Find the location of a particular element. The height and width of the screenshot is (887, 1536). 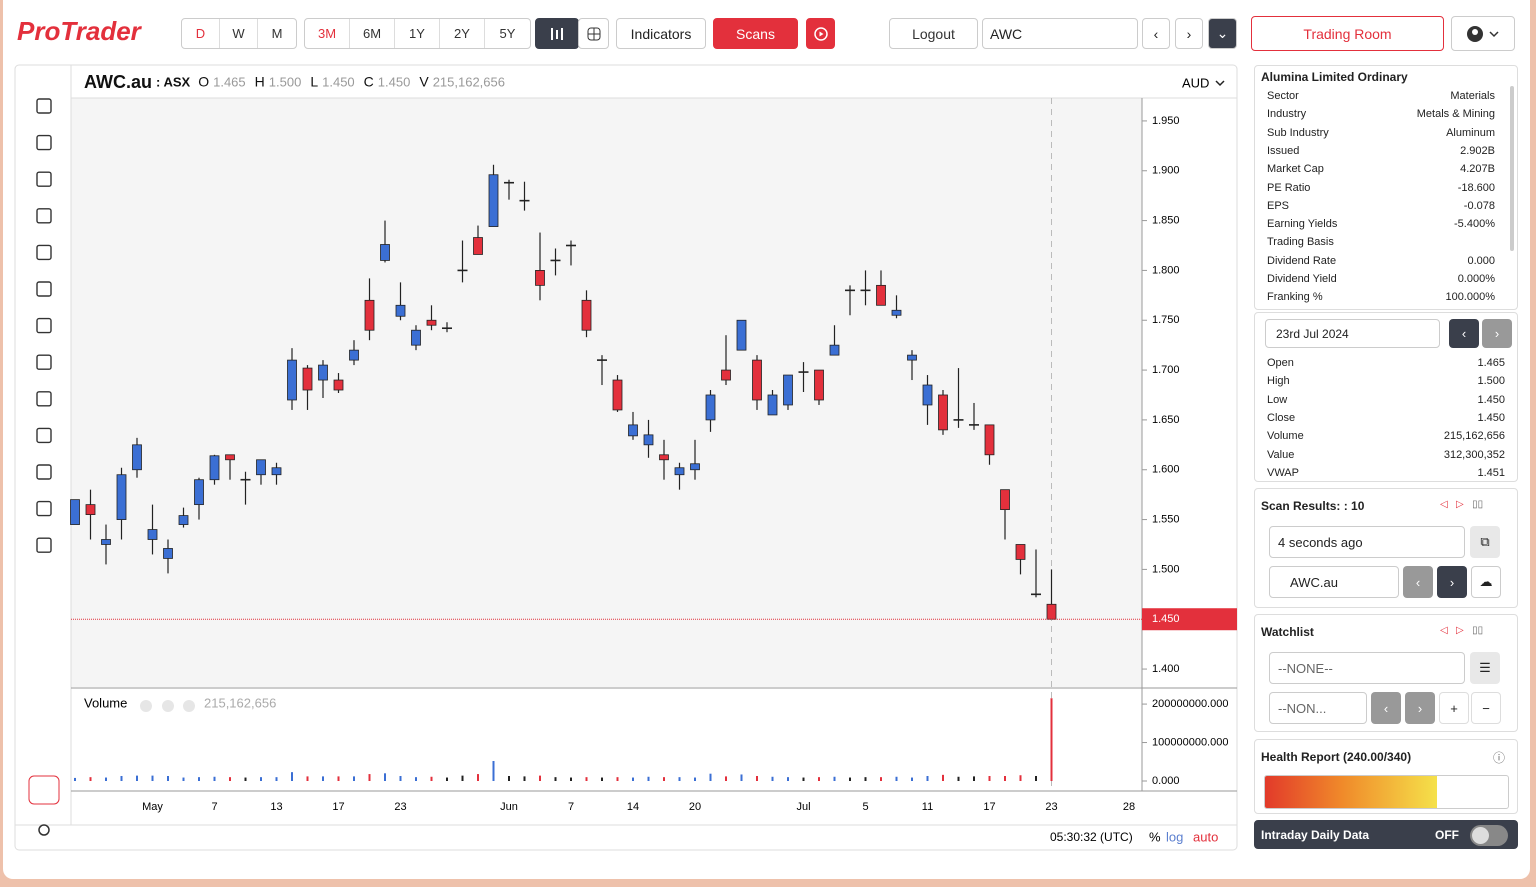

scan-time-select: 4 seconds ago is located at coordinates (1367, 542).